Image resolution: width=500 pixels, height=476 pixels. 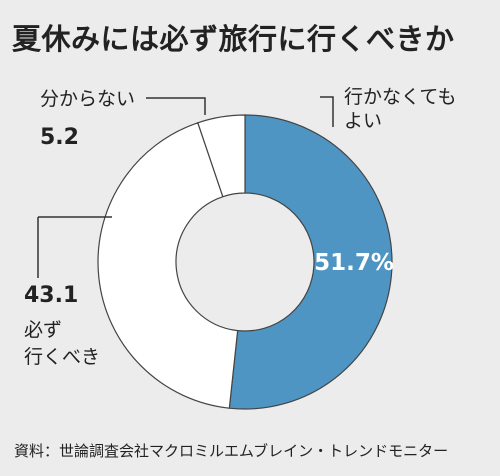 What do you see at coordinates (221, 156) in the screenshot?
I see `slice-unknown` at bounding box center [221, 156].